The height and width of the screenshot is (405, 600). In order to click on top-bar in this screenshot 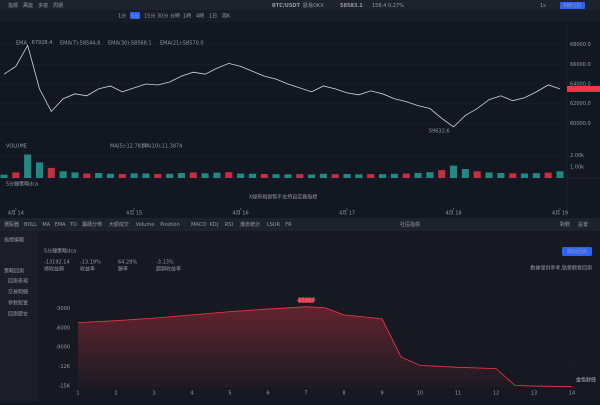, I will do `click(300, 5)`.